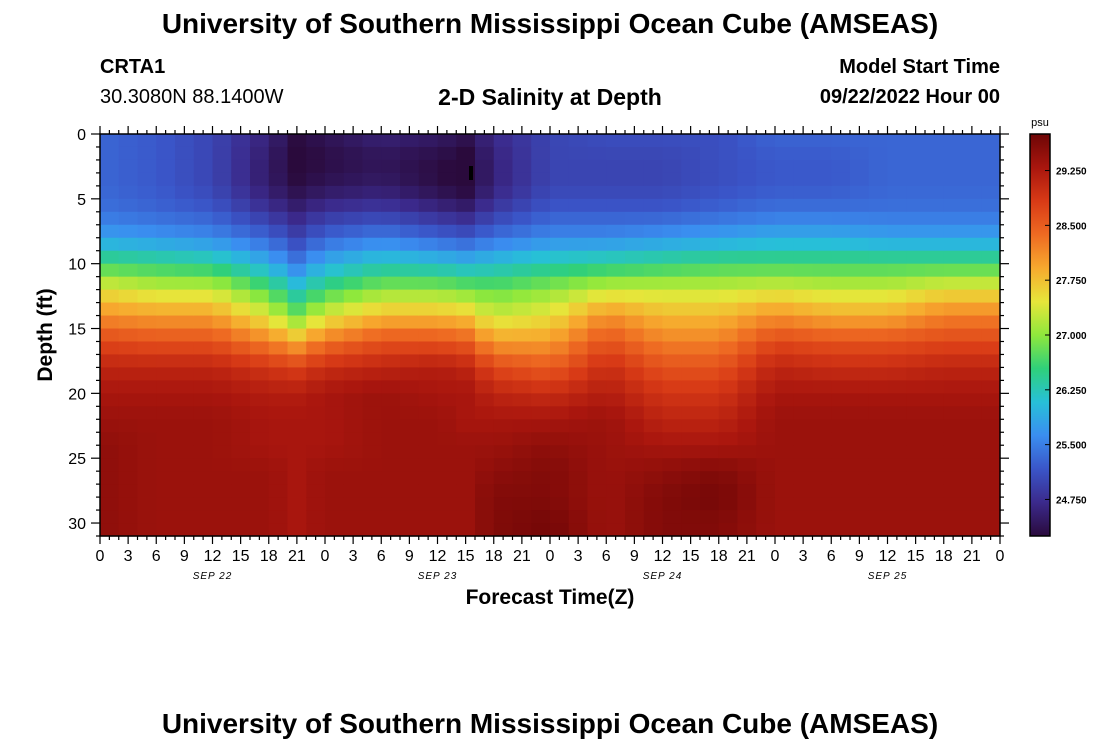  What do you see at coordinates (550, 556) in the screenshot?
I see `x-tick-label: 0` at bounding box center [550, 556].